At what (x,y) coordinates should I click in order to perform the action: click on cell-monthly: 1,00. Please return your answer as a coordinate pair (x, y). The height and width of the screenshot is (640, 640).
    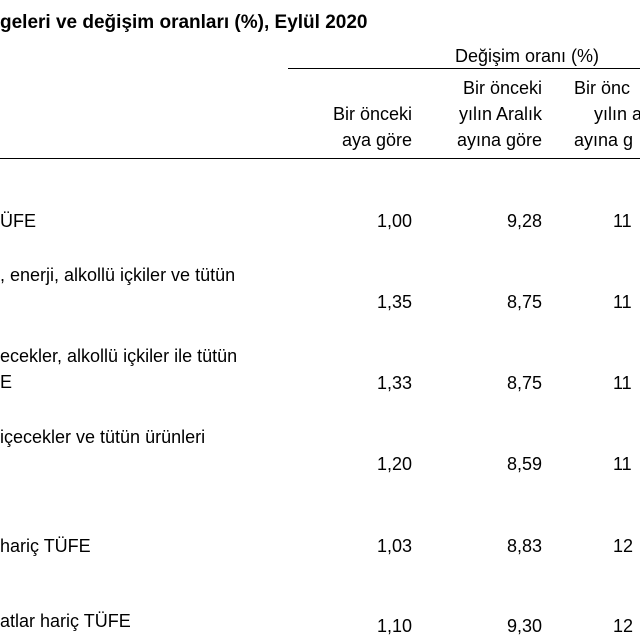
    Looking at the image, I should click on (394, 221).